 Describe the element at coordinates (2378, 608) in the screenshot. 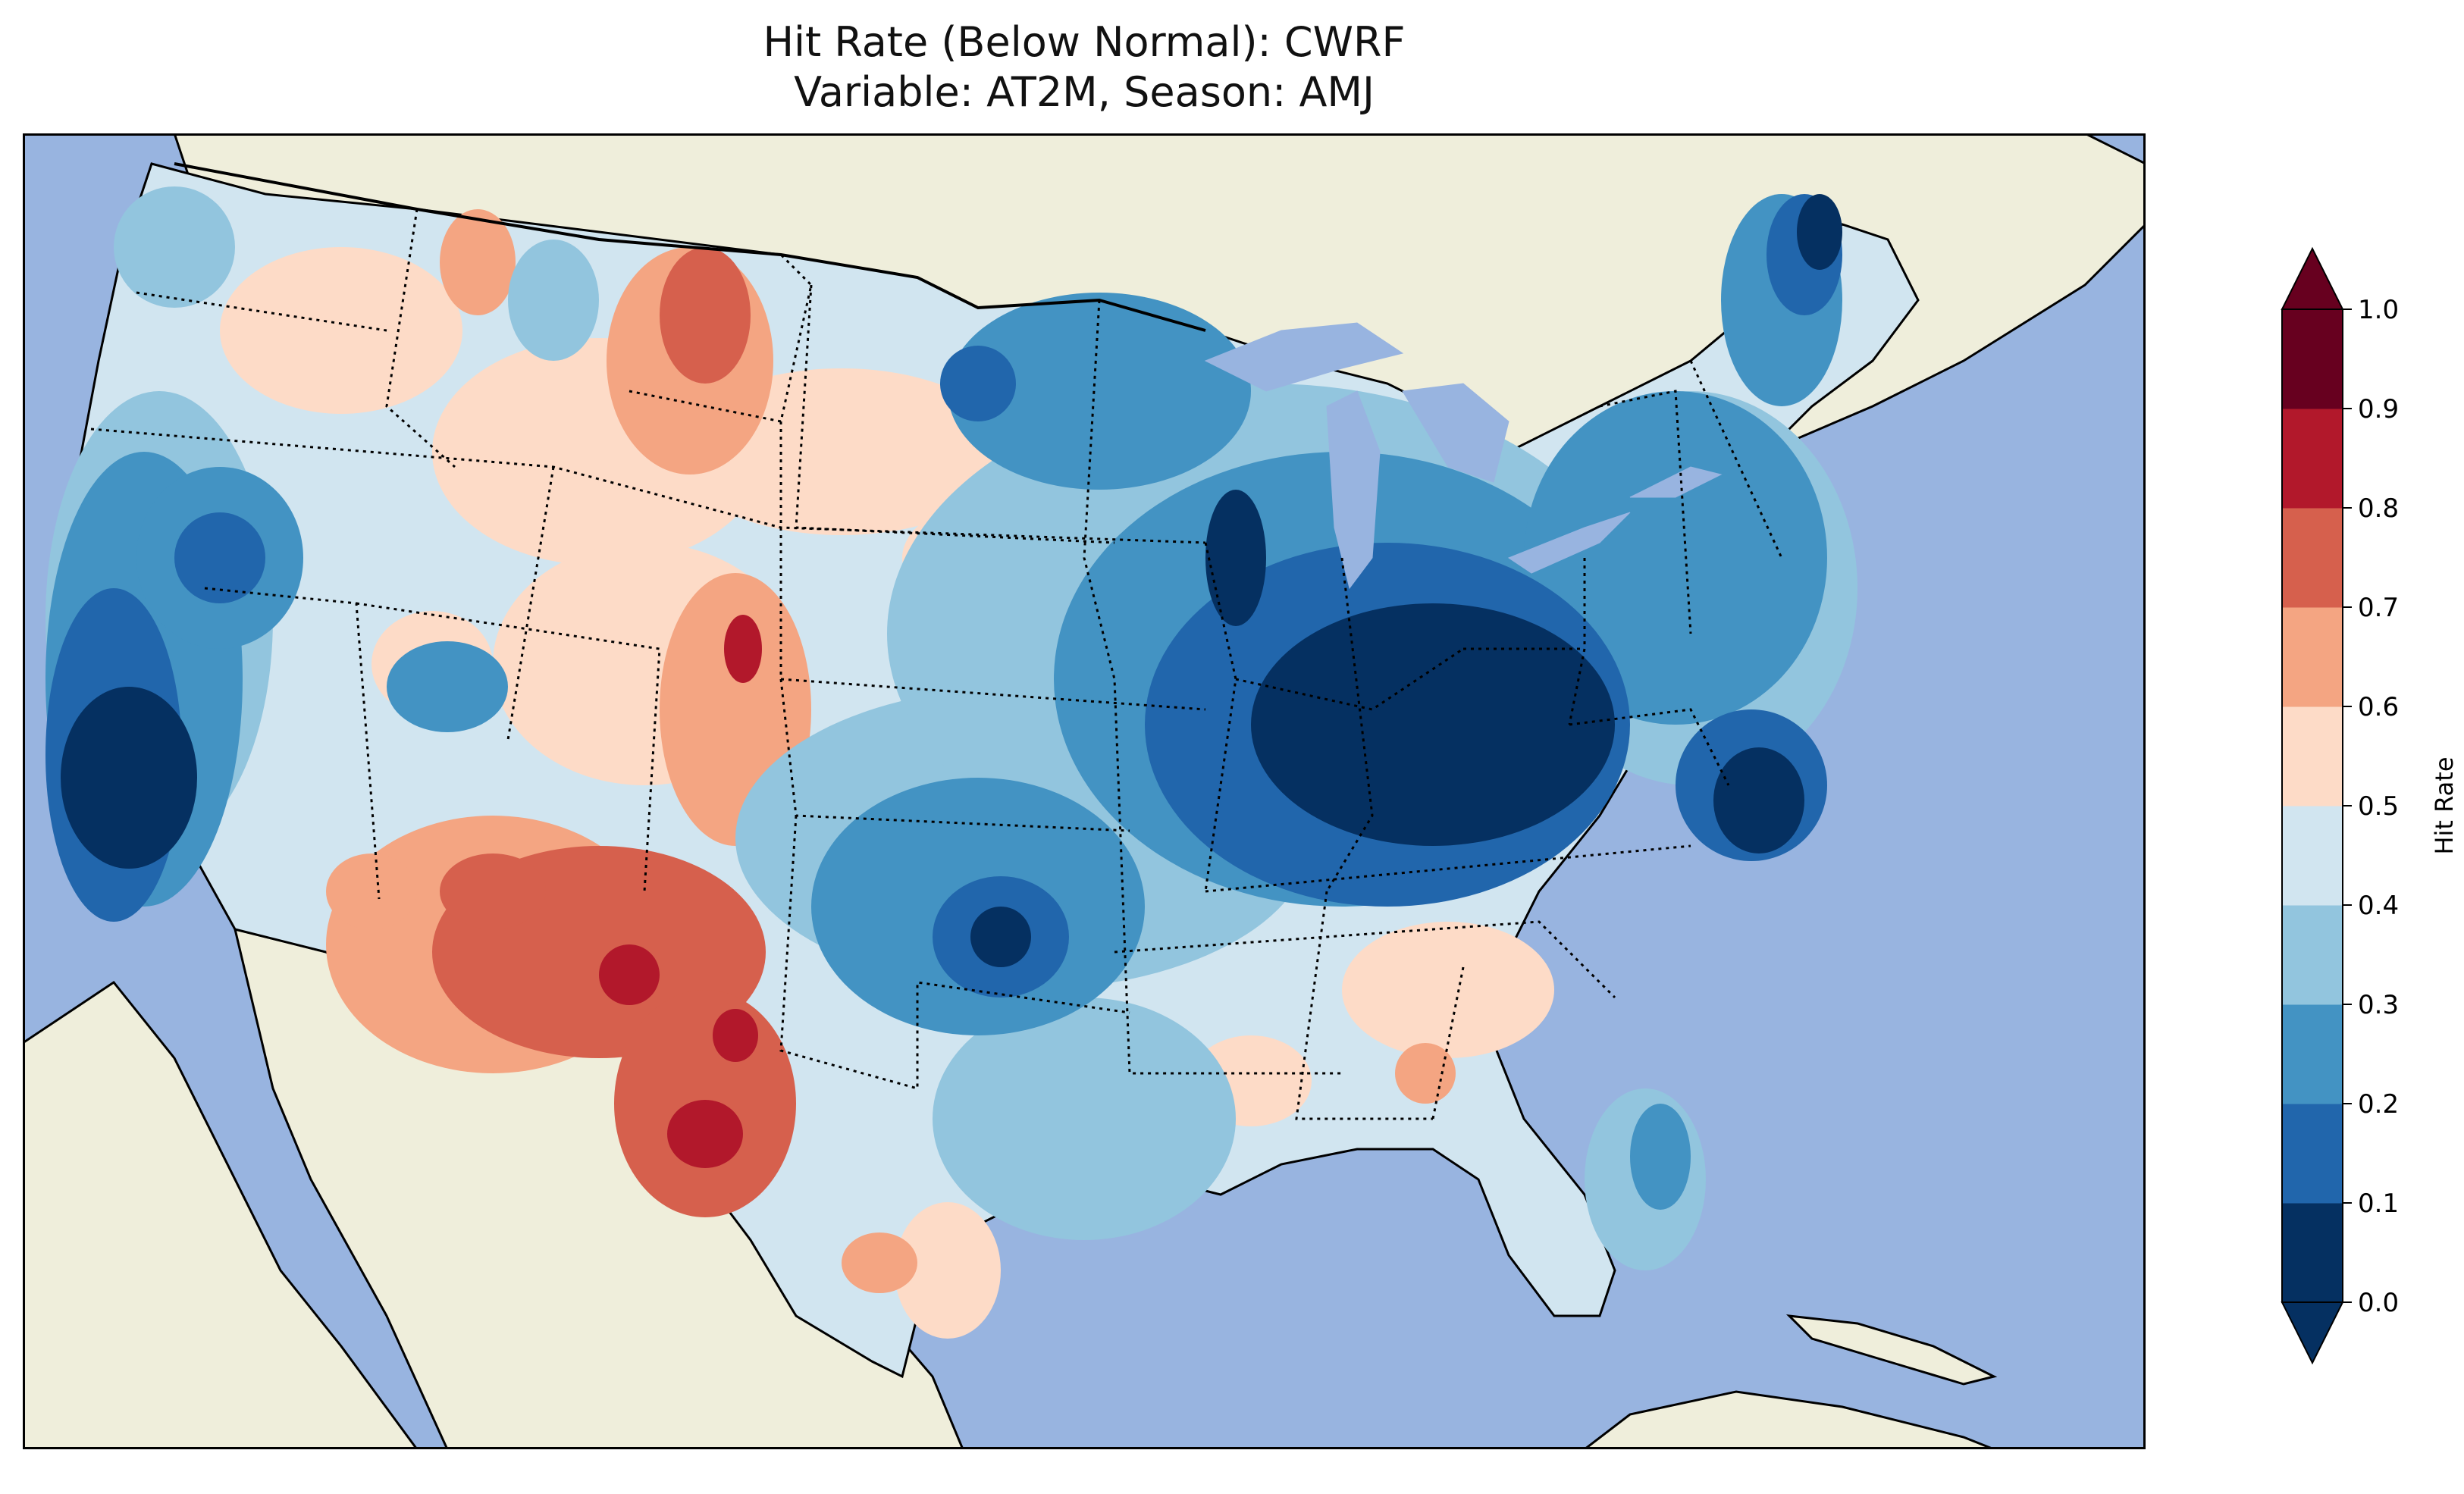

I see `colorbar-tick-label: 0.7` at that location.